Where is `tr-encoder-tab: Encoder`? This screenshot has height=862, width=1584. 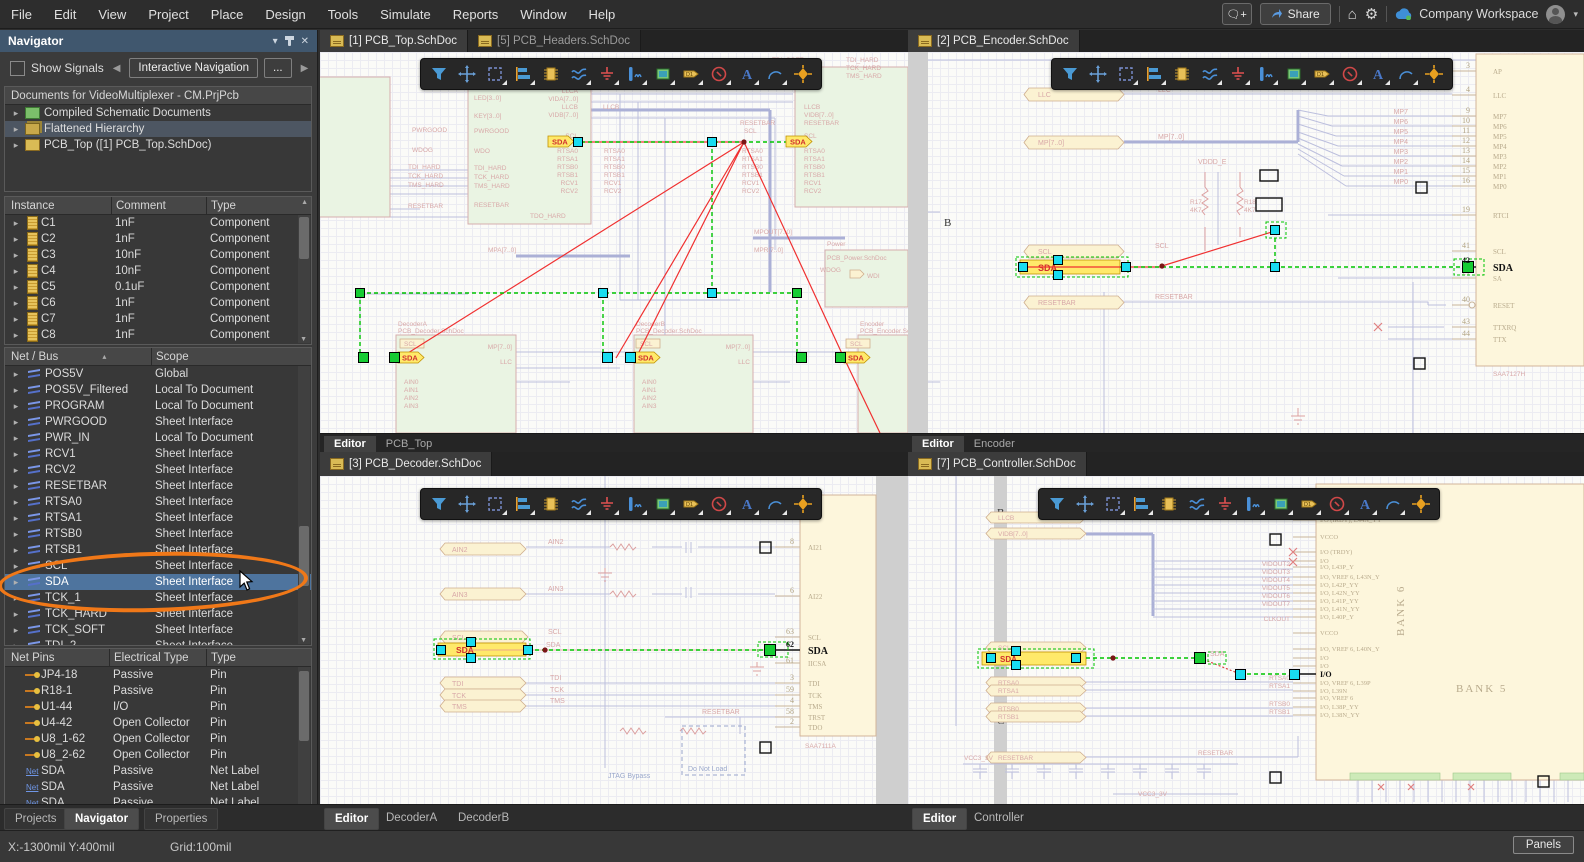 tr-encoder-tab: Encoder is located at coordinates (994, 443).